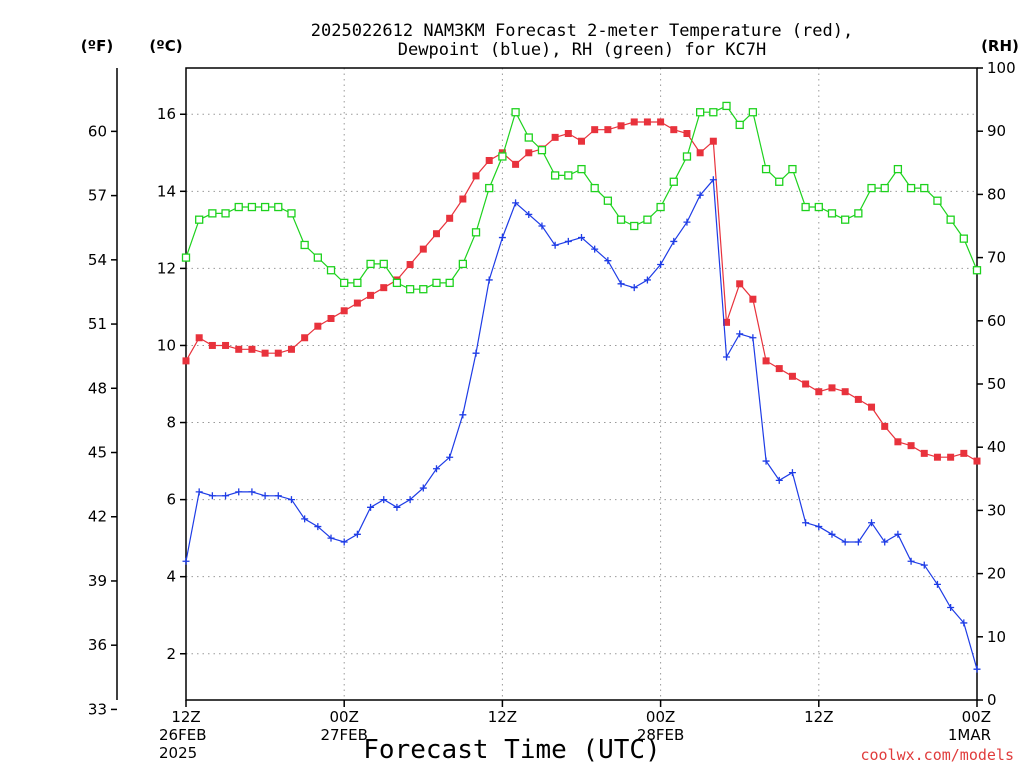 This screenshot has width=1024, height=768. I want to click on rh-tick-label: 40, so click(996, 447).